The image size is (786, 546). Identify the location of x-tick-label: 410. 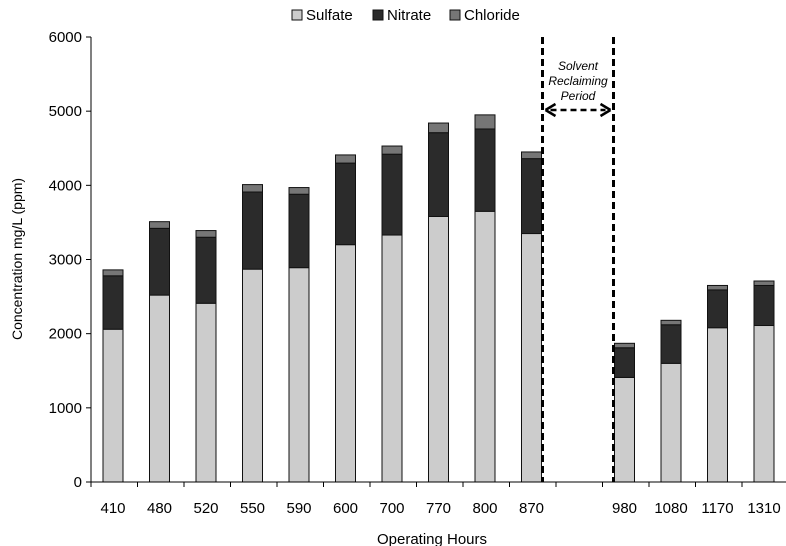
(112, 508).